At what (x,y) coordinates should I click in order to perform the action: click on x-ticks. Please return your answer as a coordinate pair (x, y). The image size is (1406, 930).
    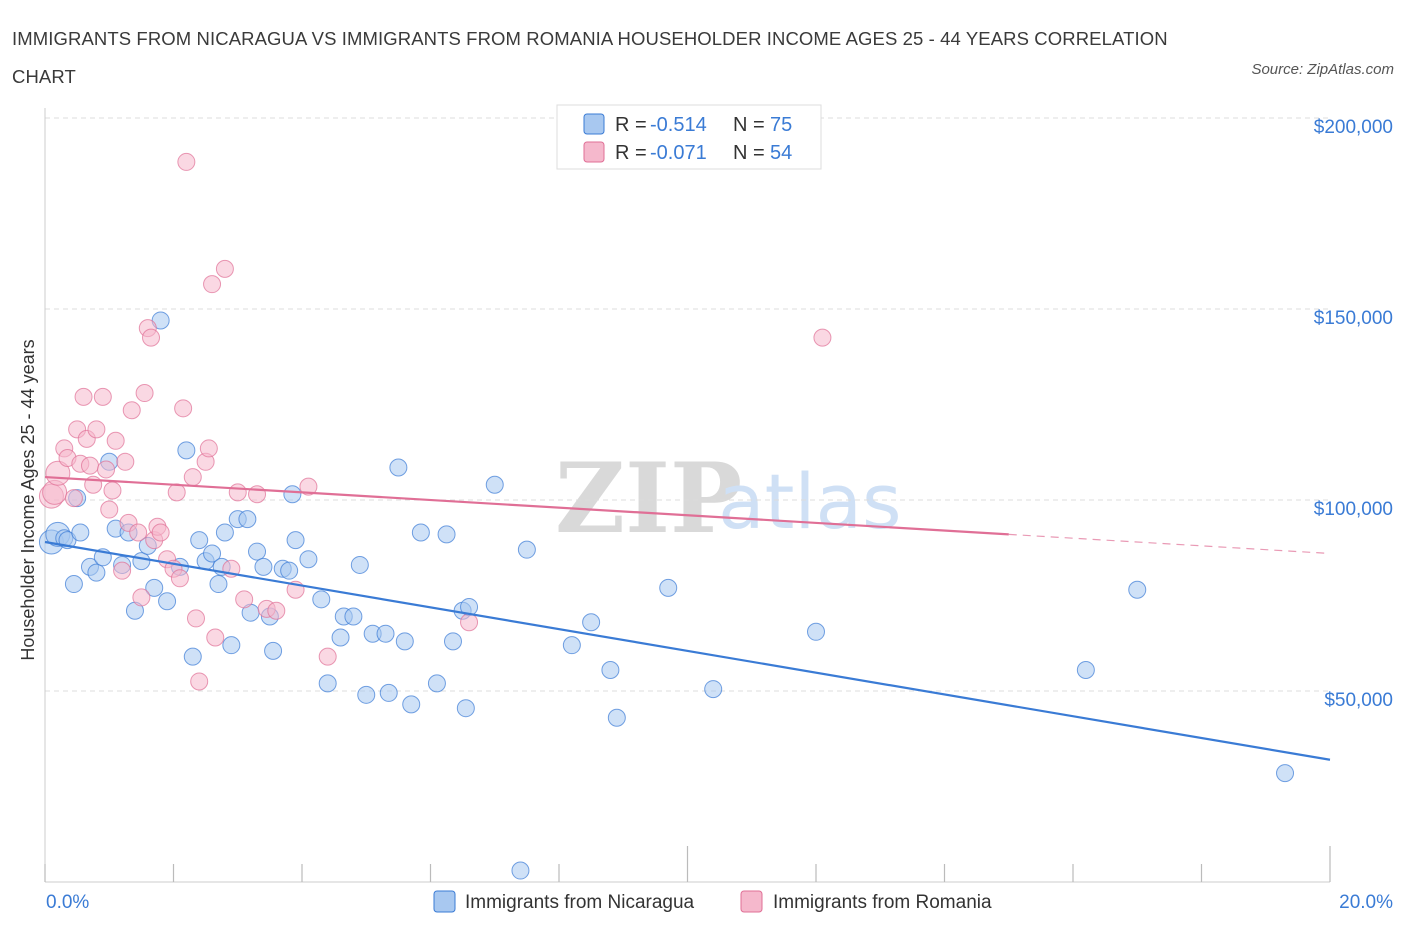
    Looking at the image, I should click on (687, 864).